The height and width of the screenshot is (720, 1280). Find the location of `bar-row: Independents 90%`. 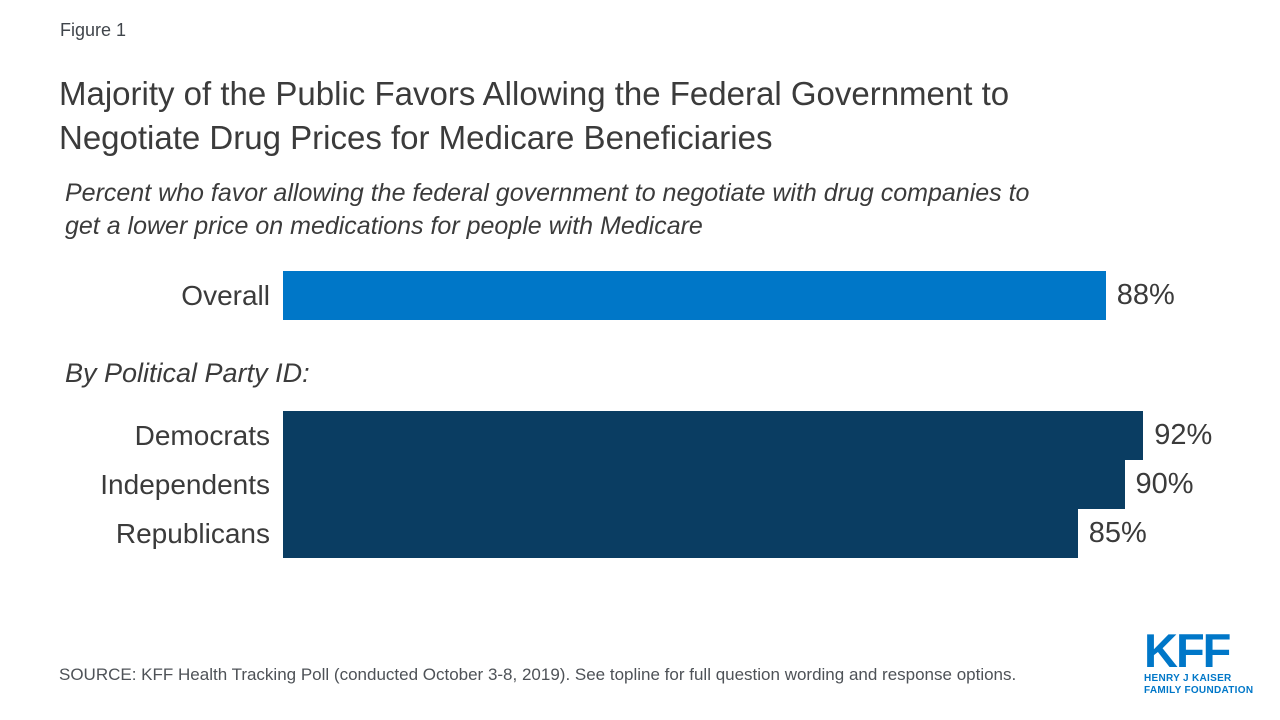

bar-row: Independents 90% is located at coordinates (640, 484).